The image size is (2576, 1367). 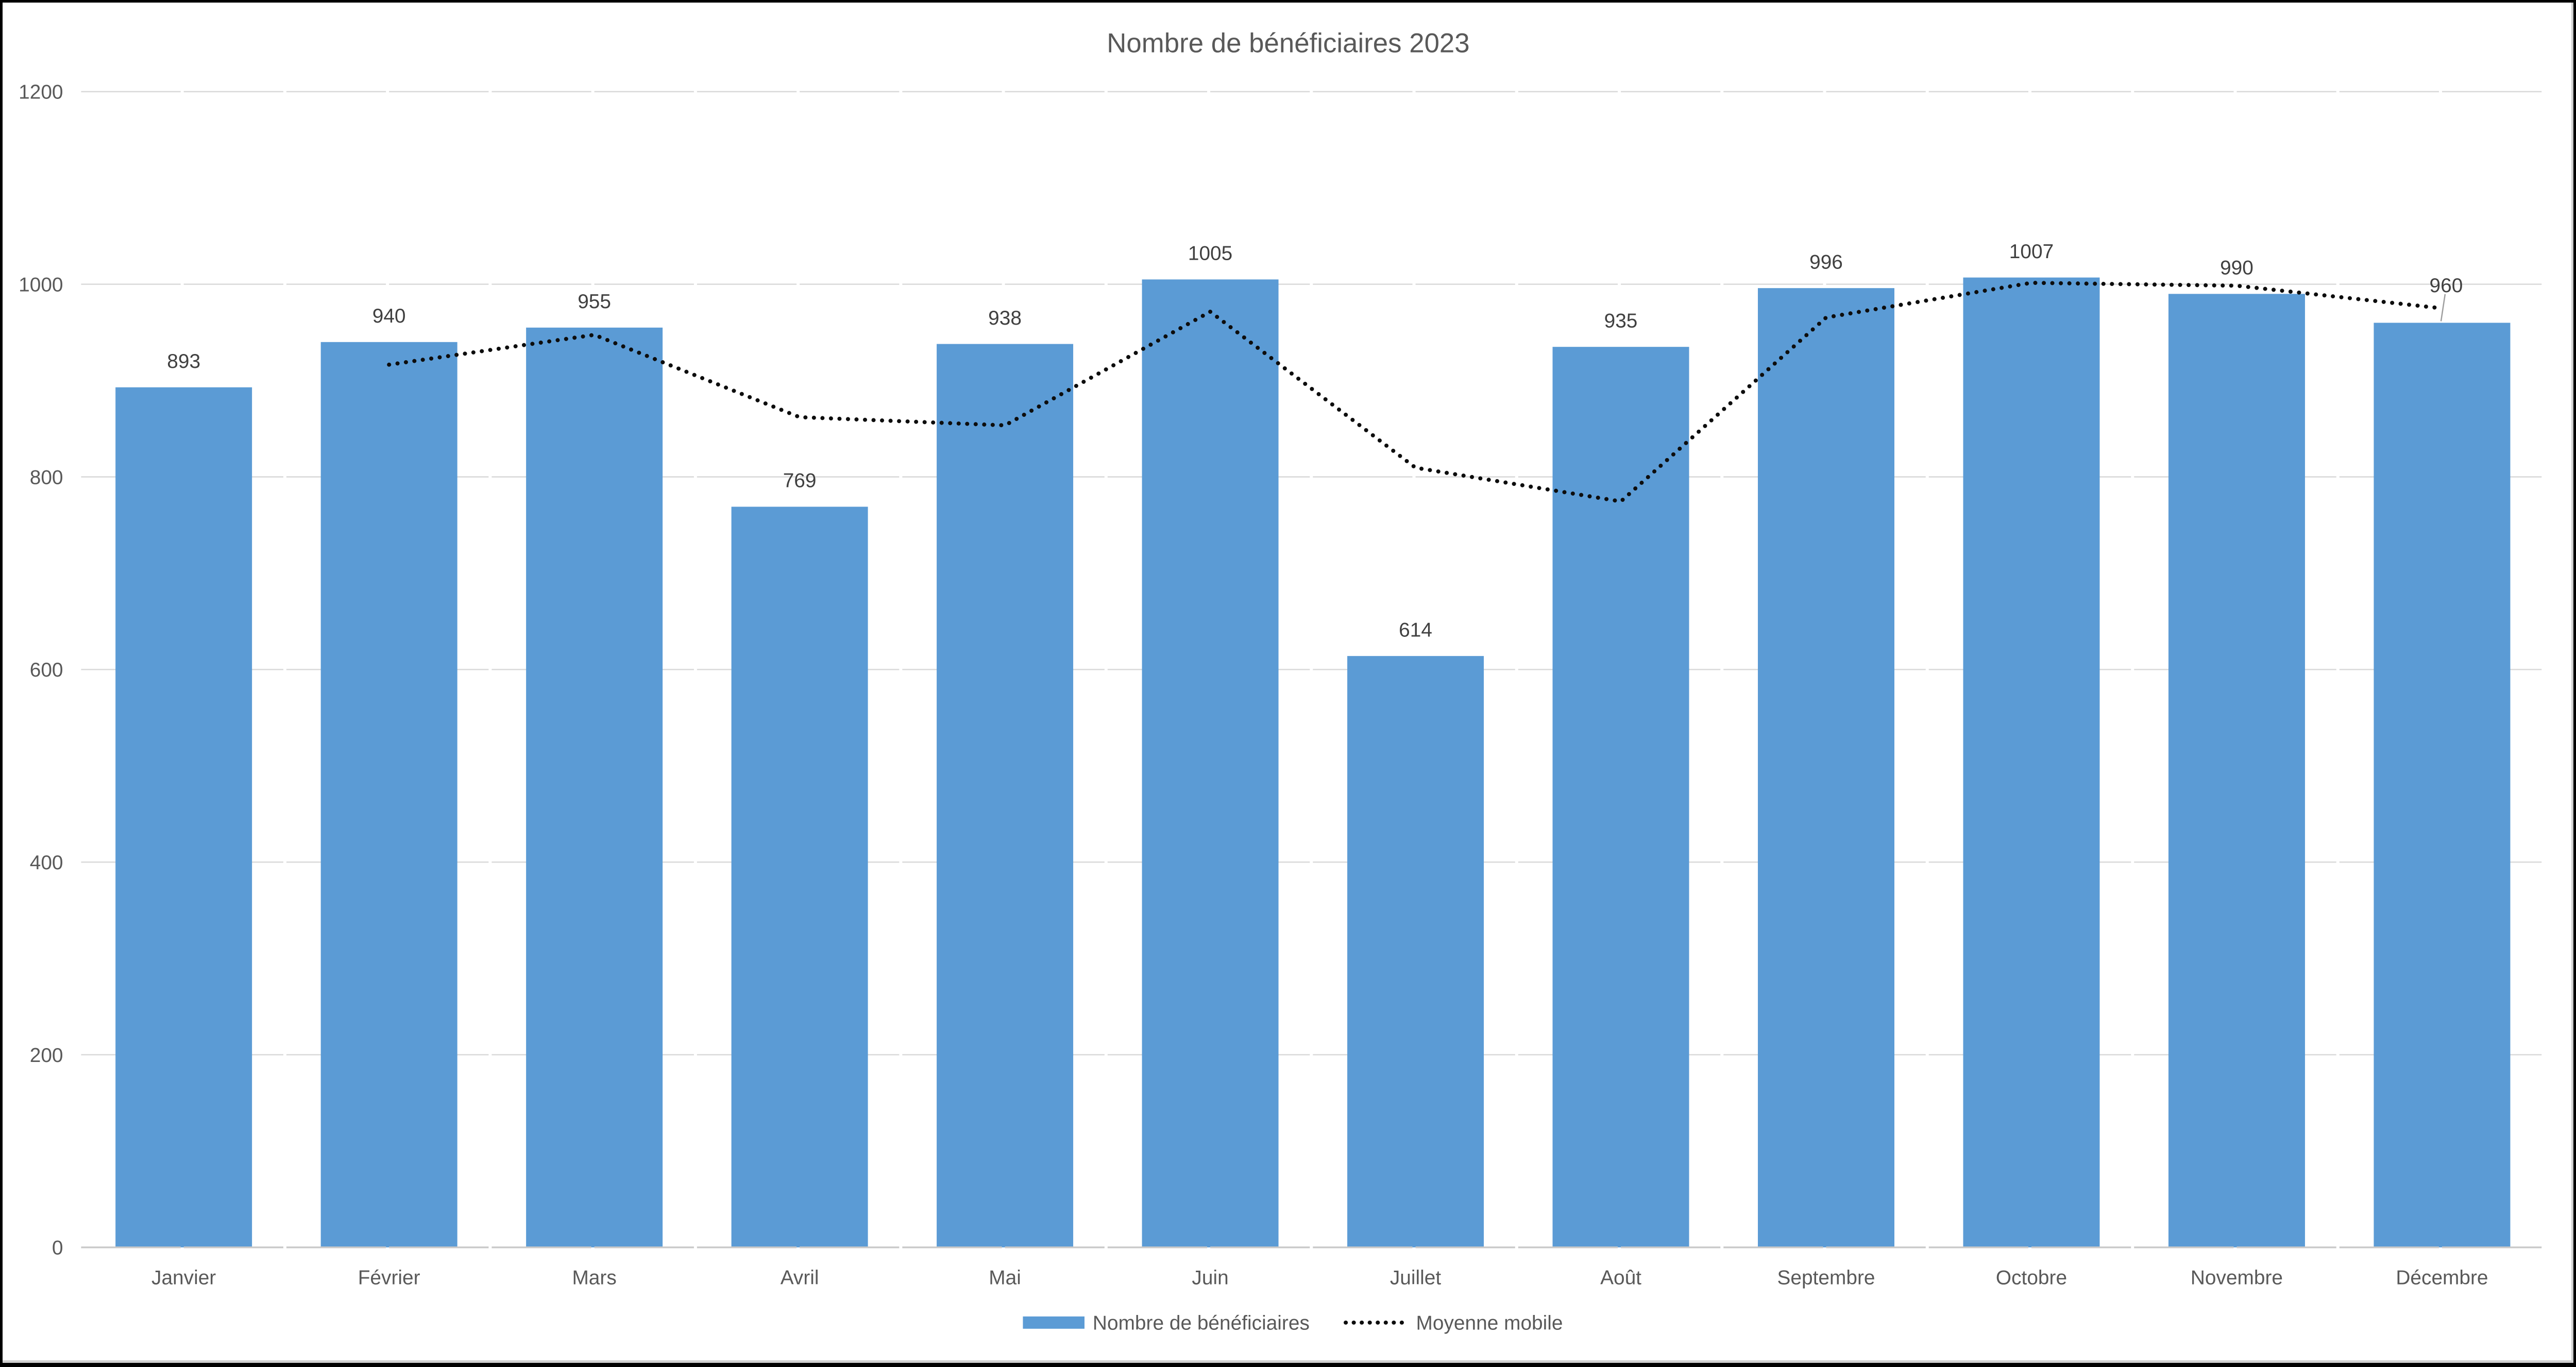 I want to click on bar-octobre, so click(x=2031, y=762).